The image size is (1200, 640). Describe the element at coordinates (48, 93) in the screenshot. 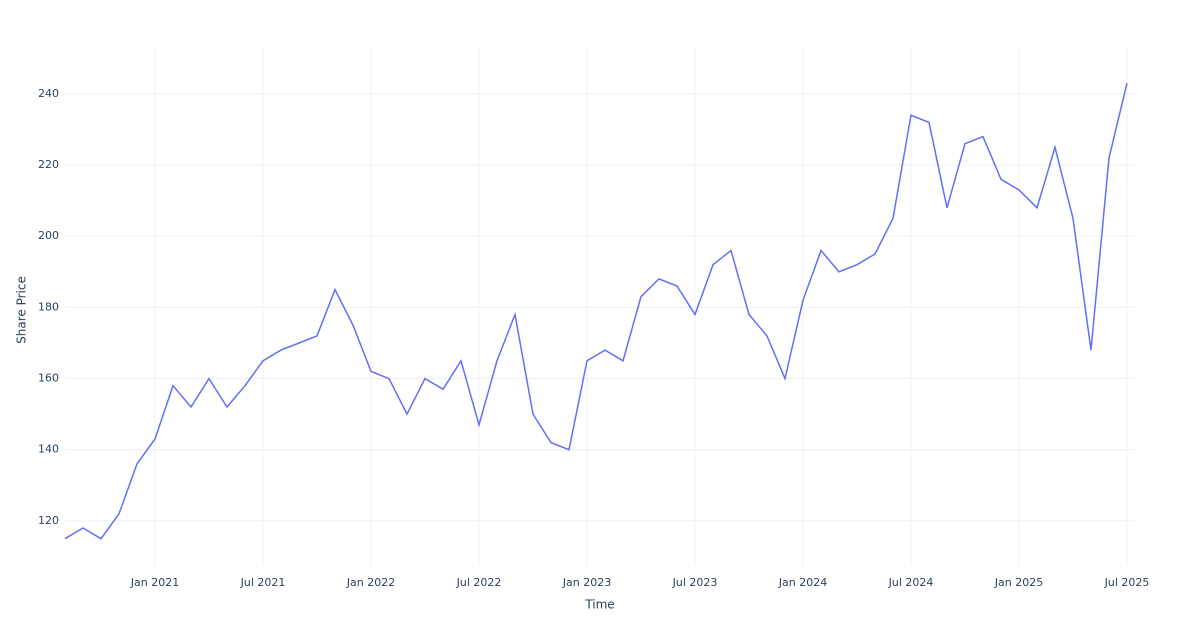

I see `y-tick-label: 240` at that location.